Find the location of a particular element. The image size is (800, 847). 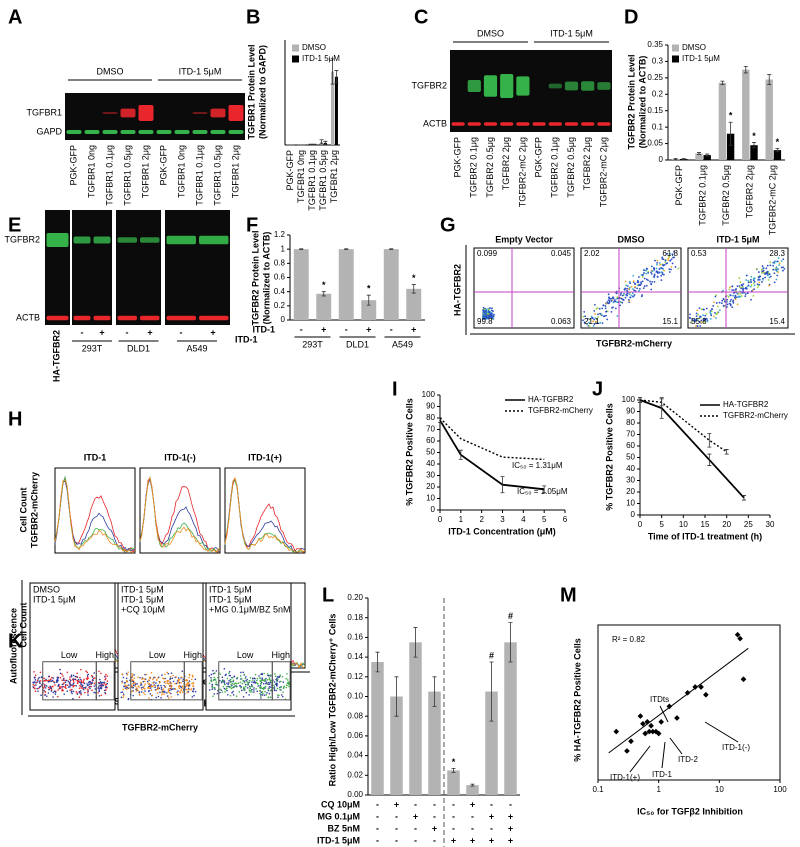

y-axis-label: TGFBR2 Protein Level is located at coordinates (255, 277).